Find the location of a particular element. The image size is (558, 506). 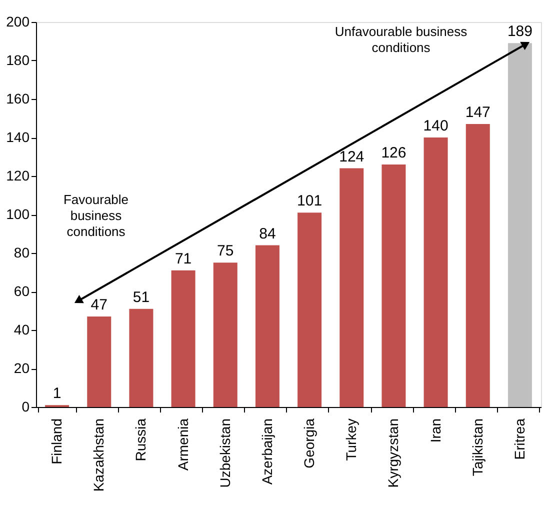

x-tick-label: Azerbaijan is located at coordinates (266, 451).